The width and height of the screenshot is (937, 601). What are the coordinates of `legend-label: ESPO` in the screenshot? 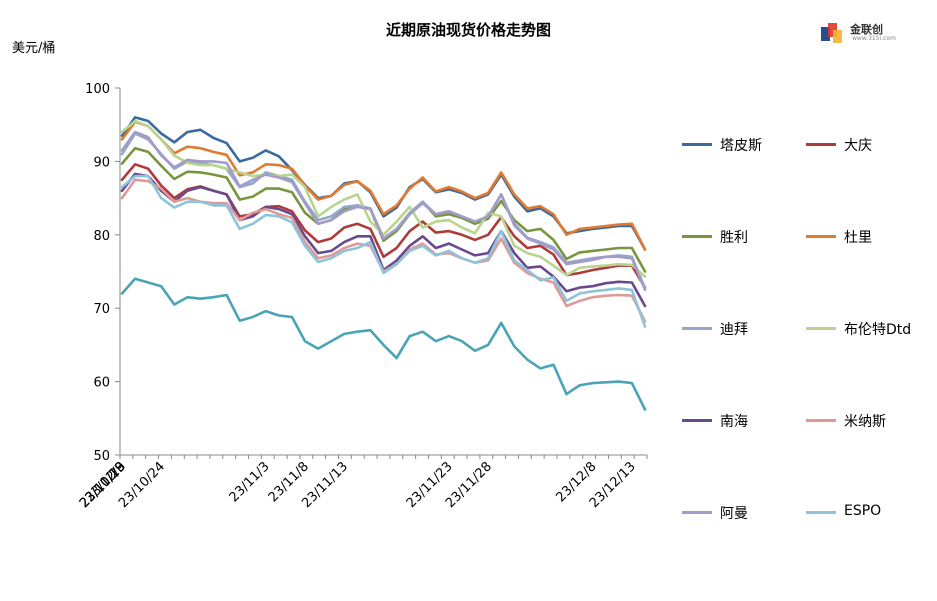 It's located at (863, 511).